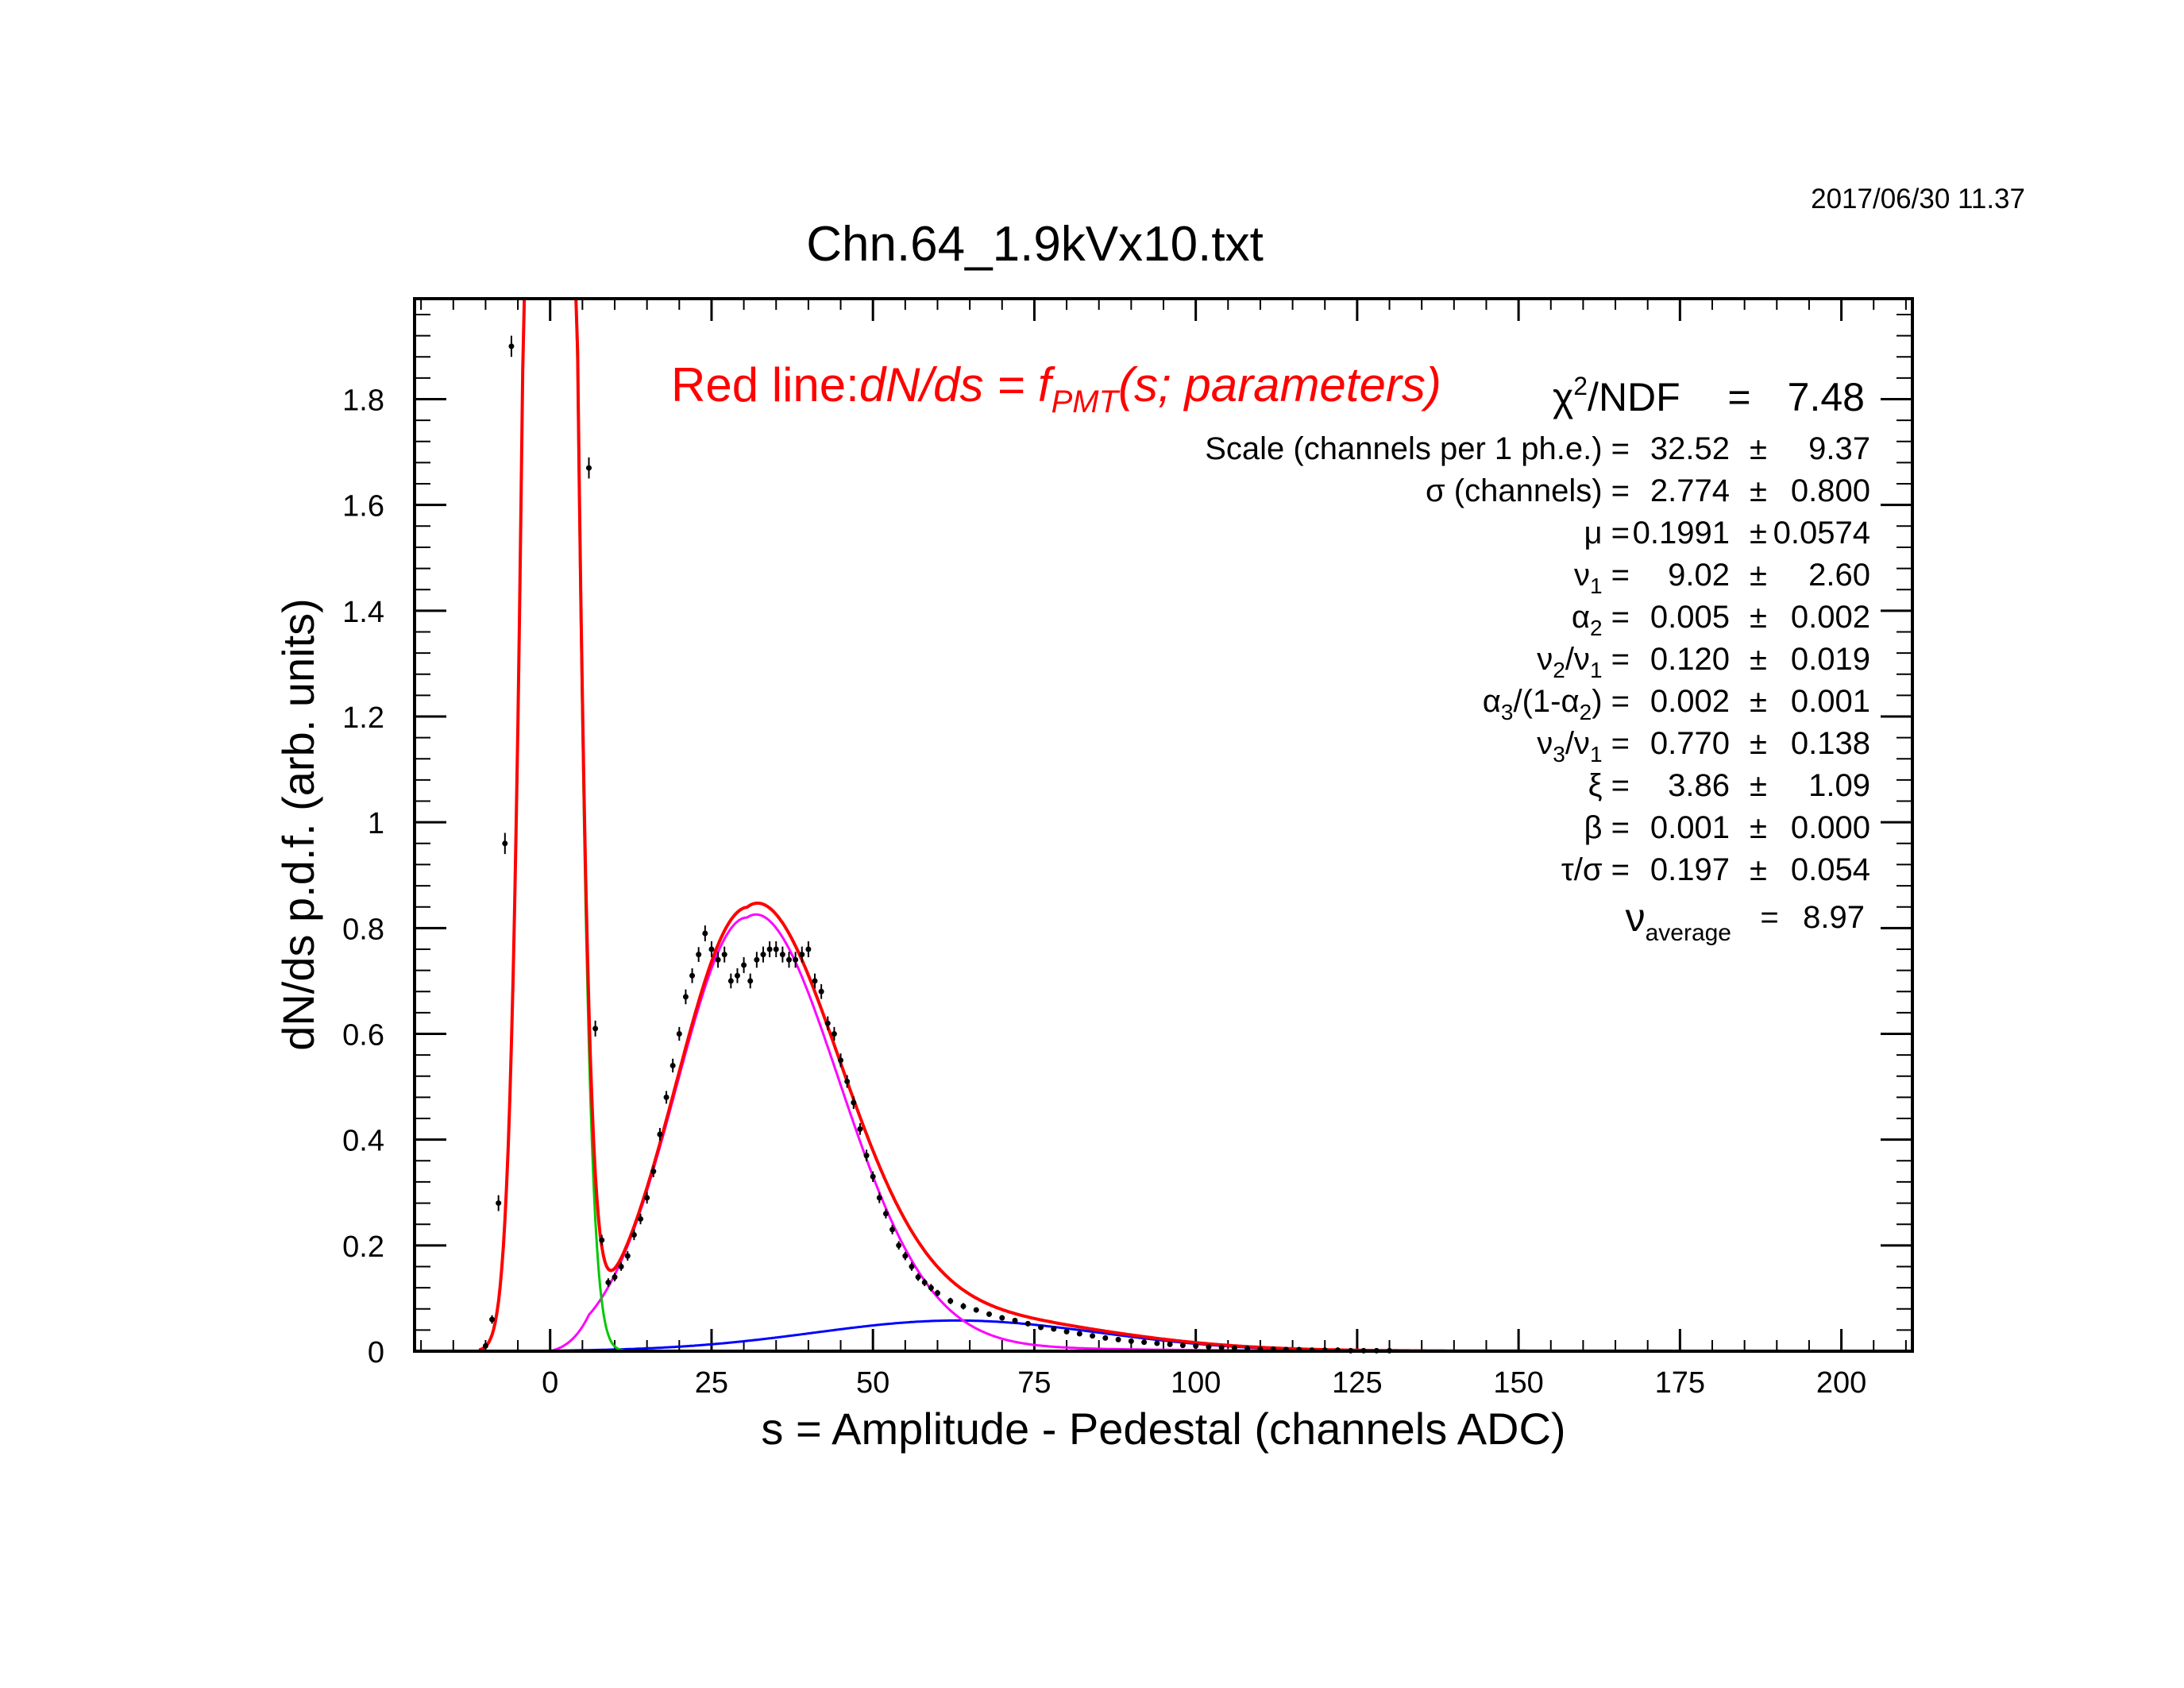  What do you see at coordinates (1830, 827) in the screenshot?
I see `fit-param-error: 0.000` at bounding box center [1830, 827].